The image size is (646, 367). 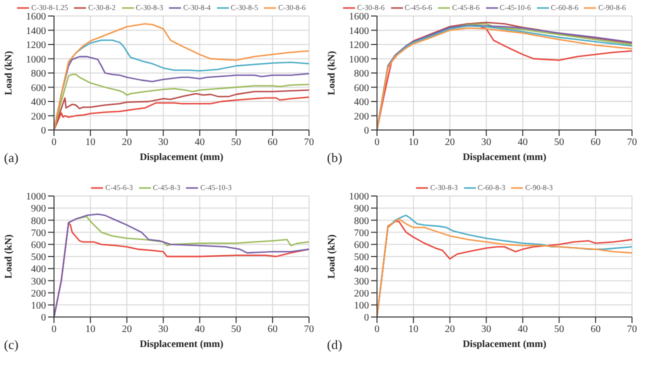 I want to click on text: (d), so click(x=334, y=345).